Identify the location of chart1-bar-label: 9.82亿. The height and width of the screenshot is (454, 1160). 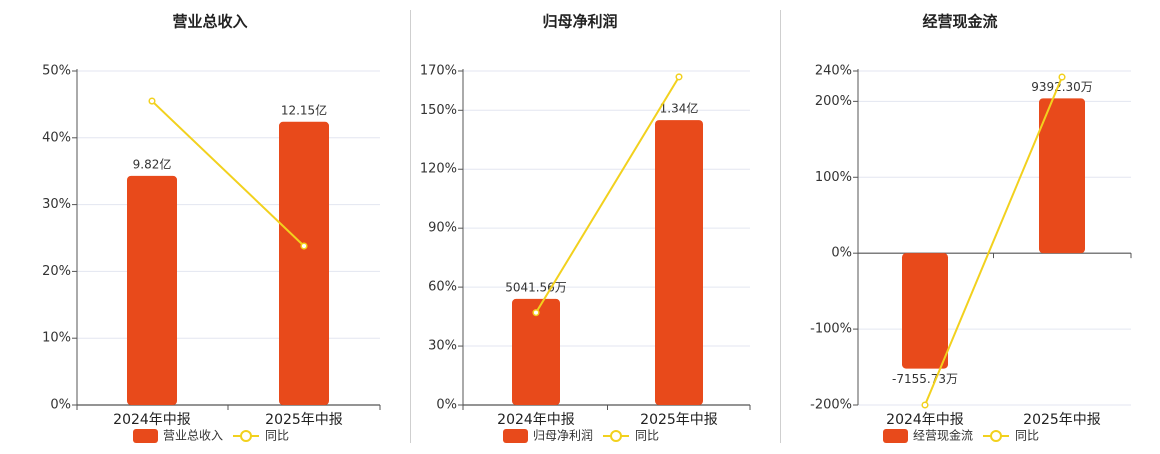
(152, 163).